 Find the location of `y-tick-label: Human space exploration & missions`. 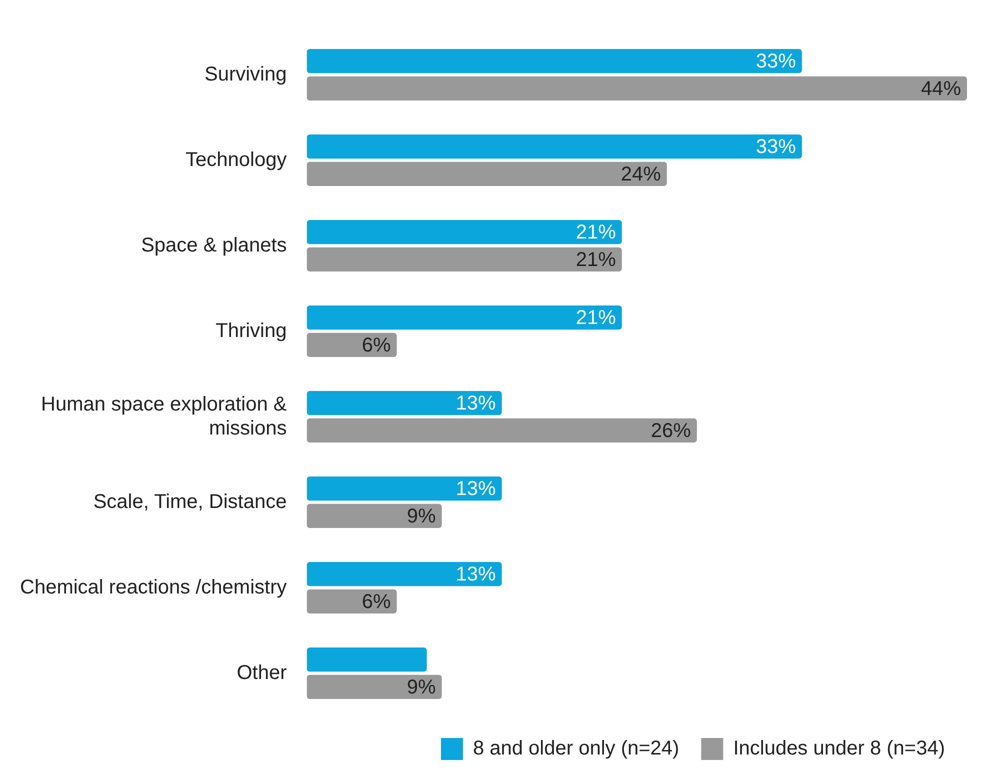

y-tick-label: Human space exploration & missions is located at coordinates (164, 416).